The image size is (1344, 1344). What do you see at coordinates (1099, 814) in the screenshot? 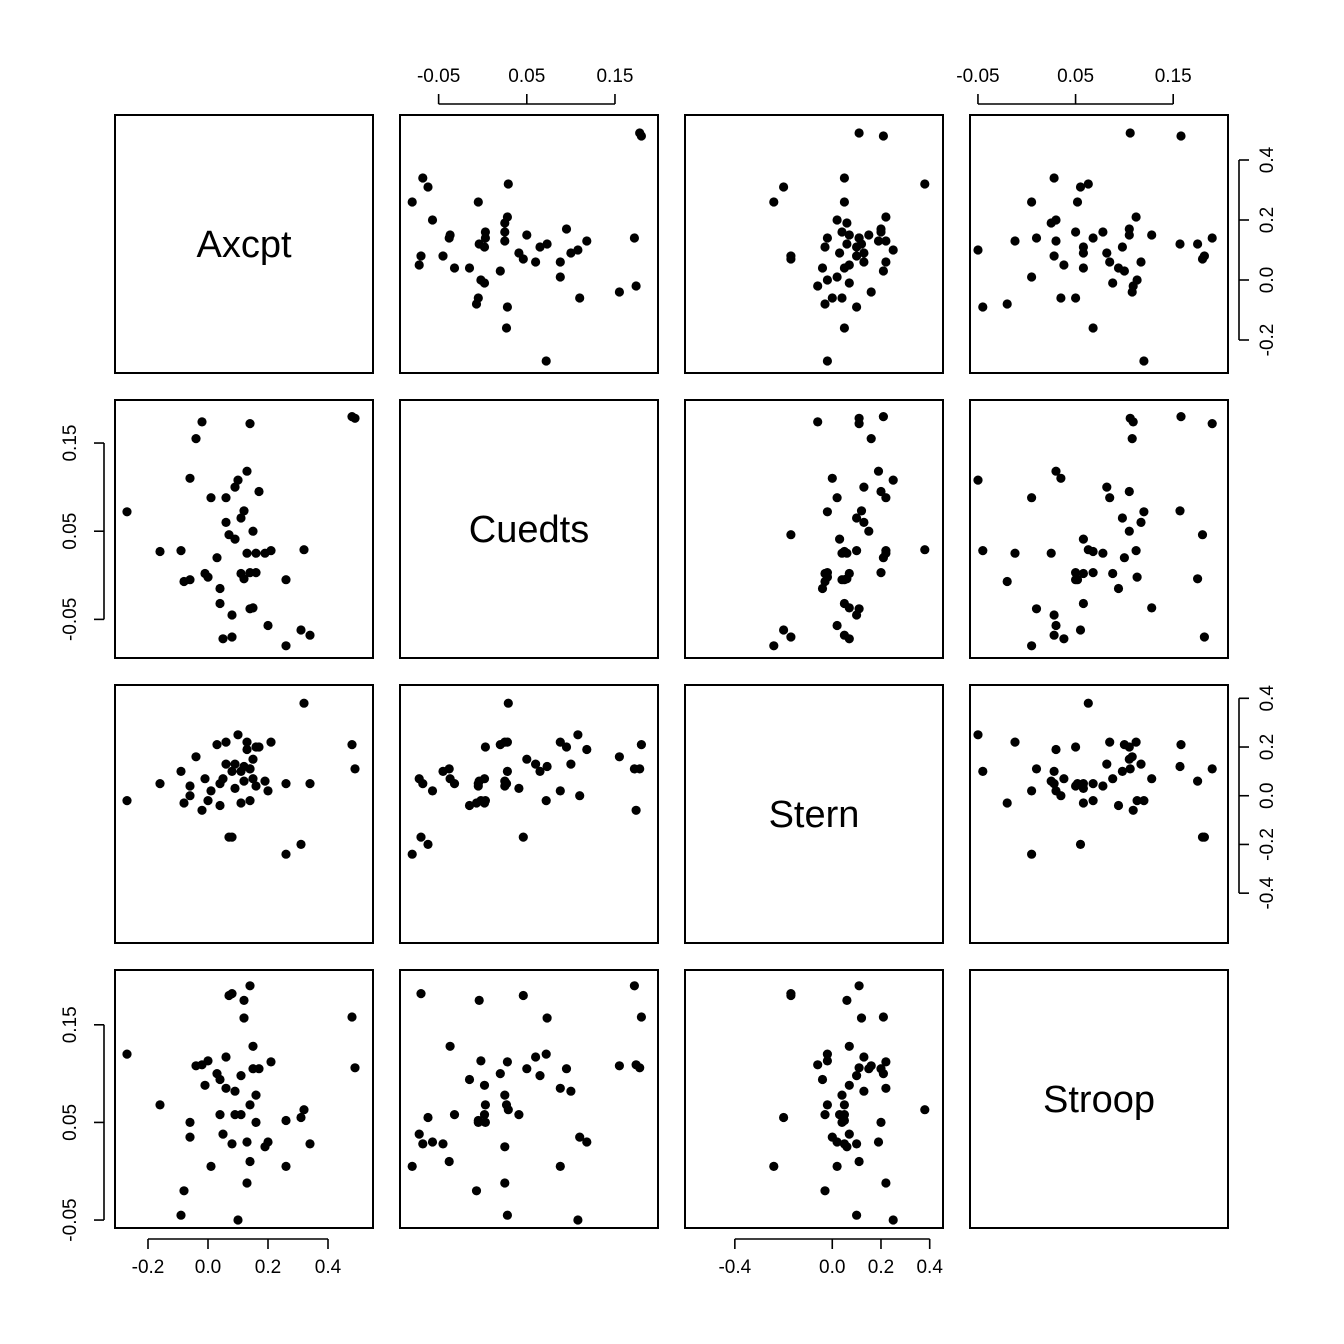
I see `panel-stern-vs-stroop` at bounding box center [1099, 814].